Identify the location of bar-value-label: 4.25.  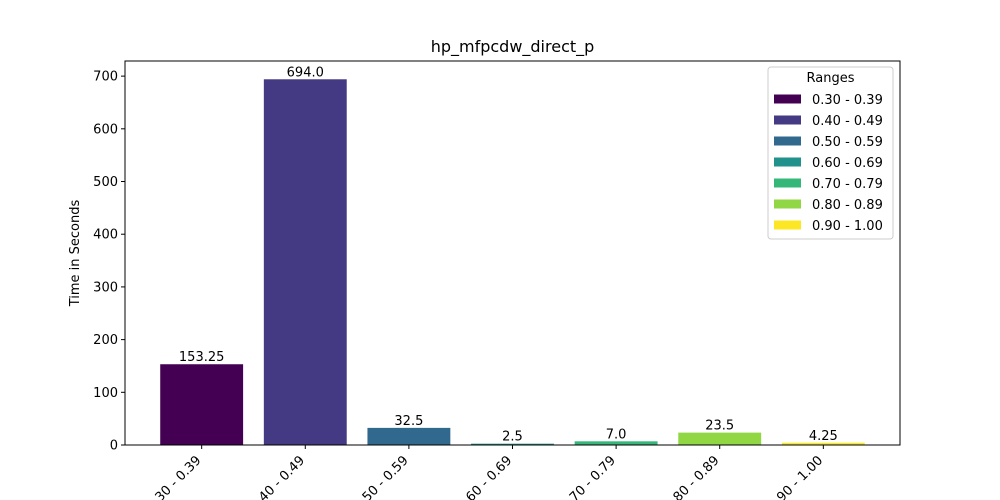
(823, 436).